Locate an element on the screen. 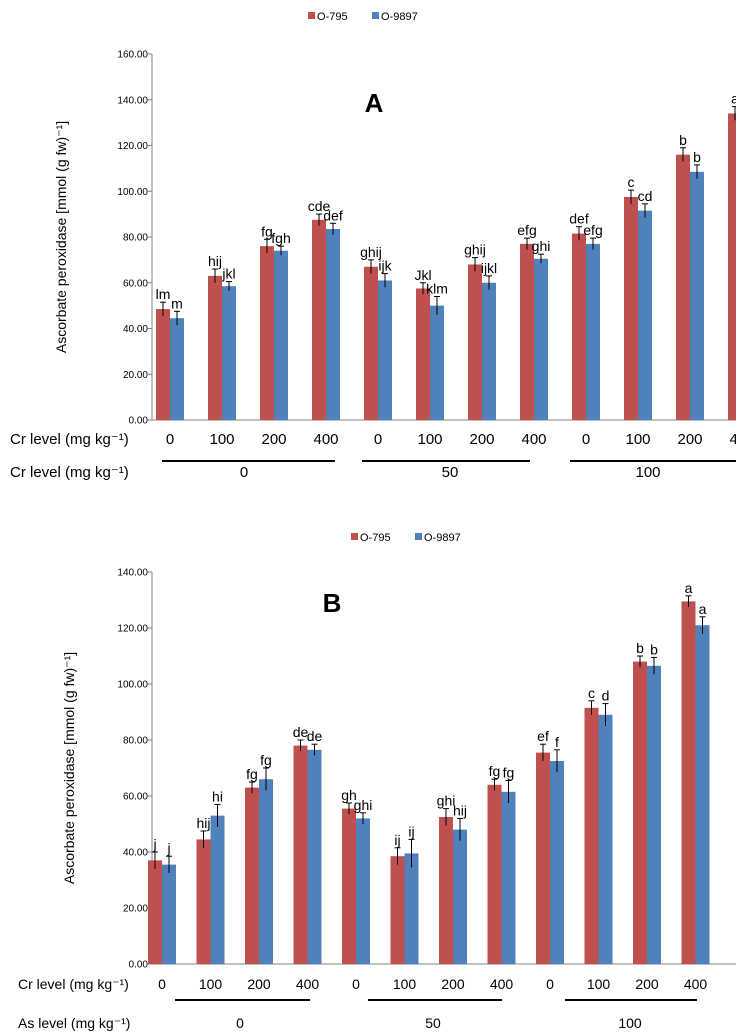 The image size is (736, 1032). significance-letter: Jkl is located at coordinates (422, 275).